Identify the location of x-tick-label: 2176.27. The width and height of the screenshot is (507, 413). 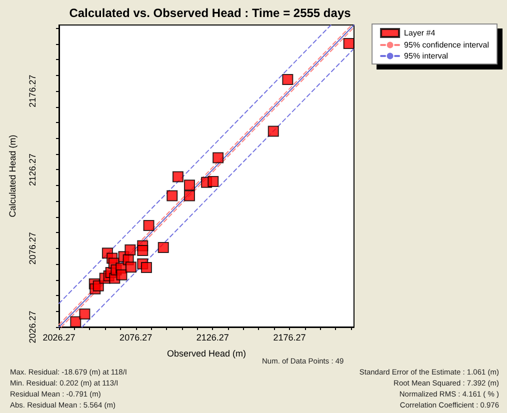
(289, 337).